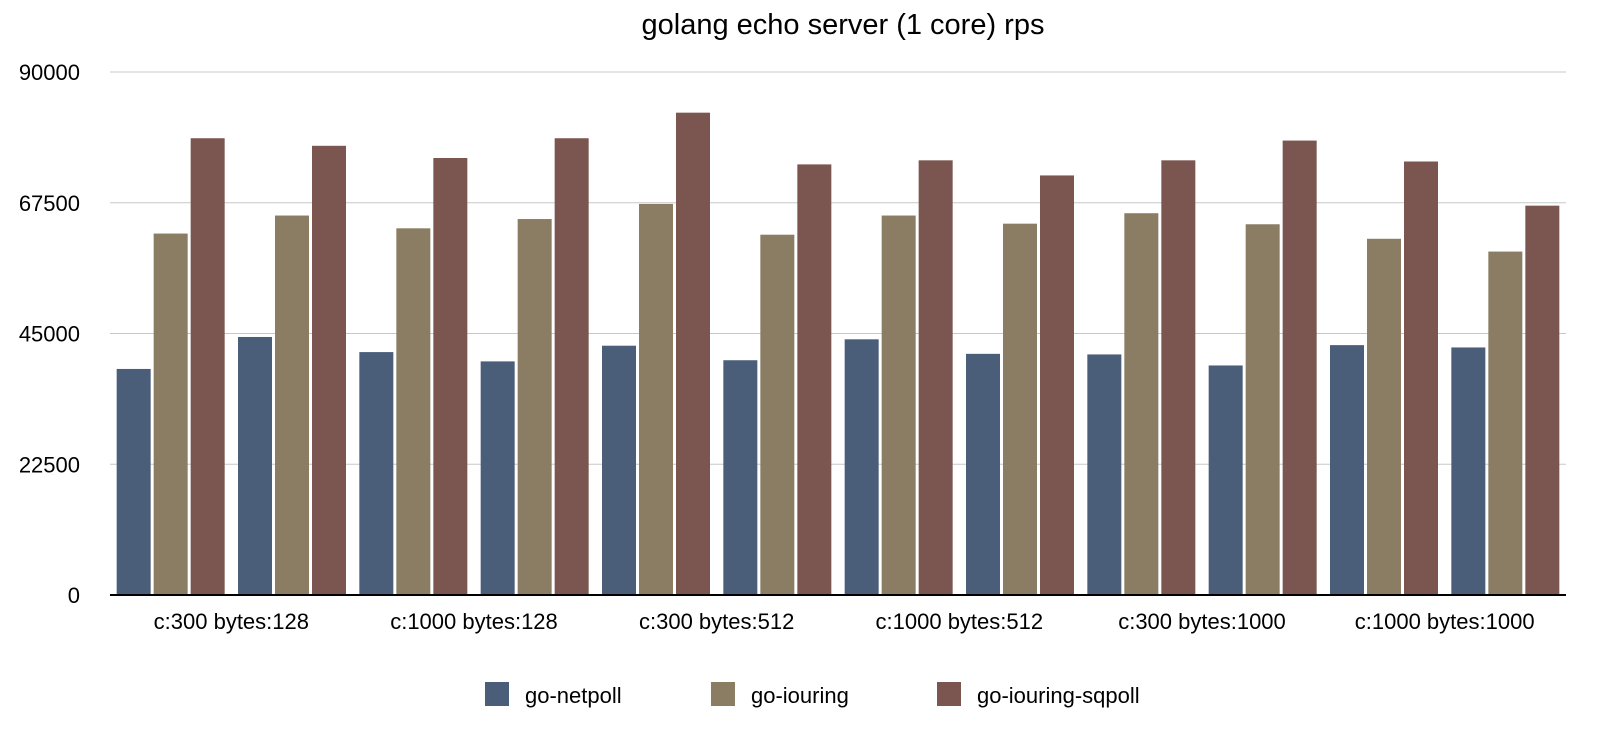 The width and height of the screenshot is (1622, 742). I want to click on y-axis-ticks: 0 22500 45000 67500 90000, so click(49, 334).